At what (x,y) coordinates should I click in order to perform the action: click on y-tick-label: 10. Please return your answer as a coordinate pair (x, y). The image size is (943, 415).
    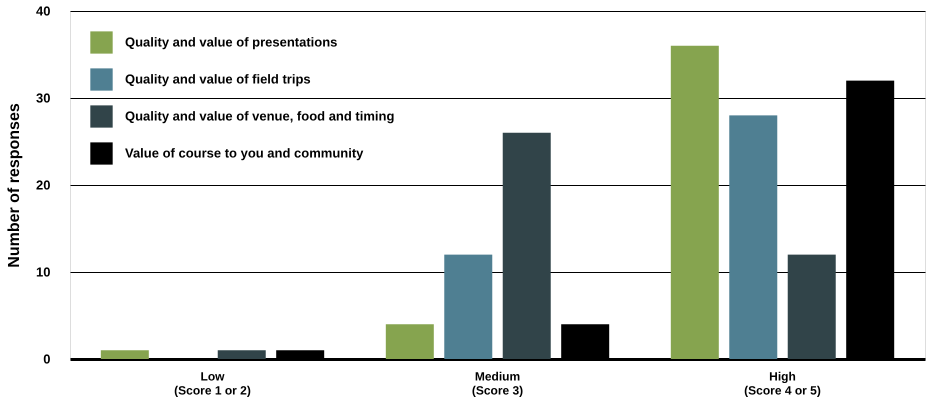
    Looking at the image, I should click on (43, 272).